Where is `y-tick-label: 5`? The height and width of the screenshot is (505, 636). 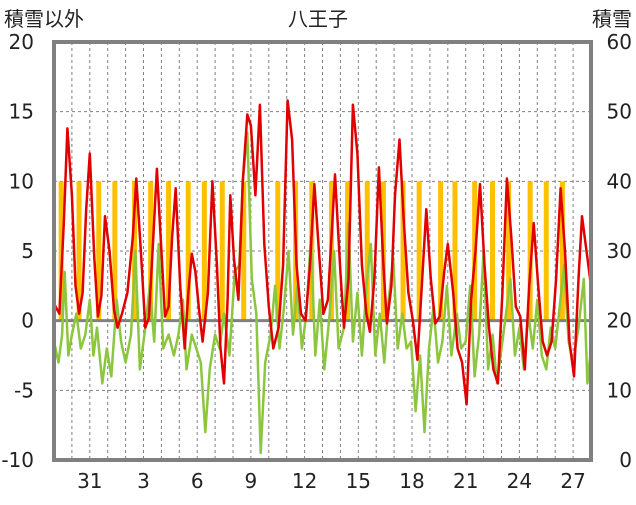
y-tick-label: 5 is located at coordinates (27, 251).